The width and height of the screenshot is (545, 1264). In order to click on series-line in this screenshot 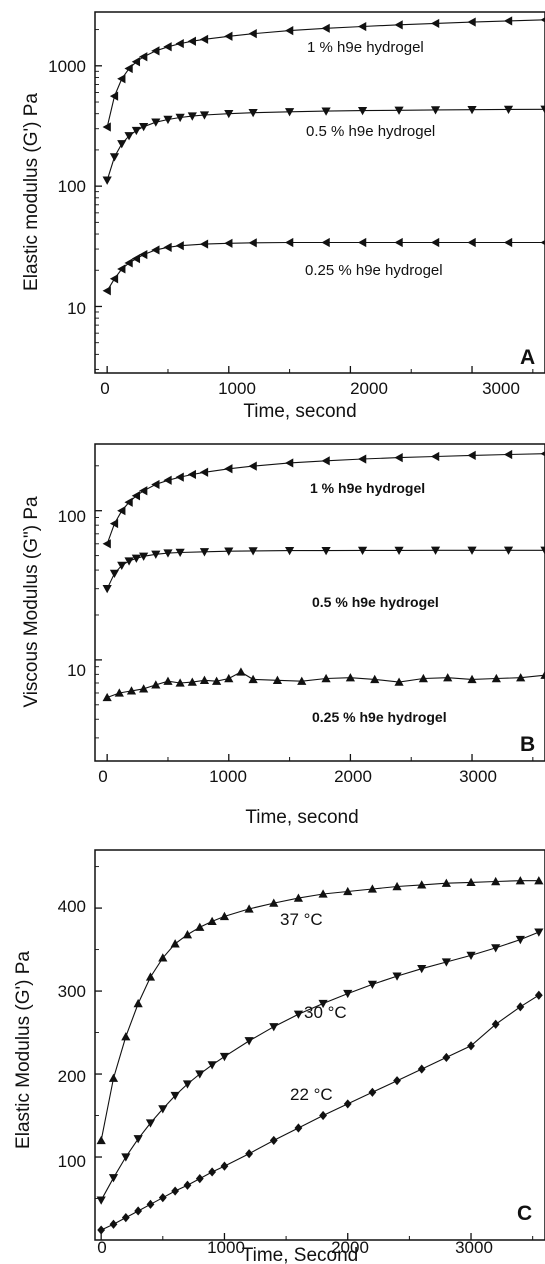, I will do `click(325, 144)`.